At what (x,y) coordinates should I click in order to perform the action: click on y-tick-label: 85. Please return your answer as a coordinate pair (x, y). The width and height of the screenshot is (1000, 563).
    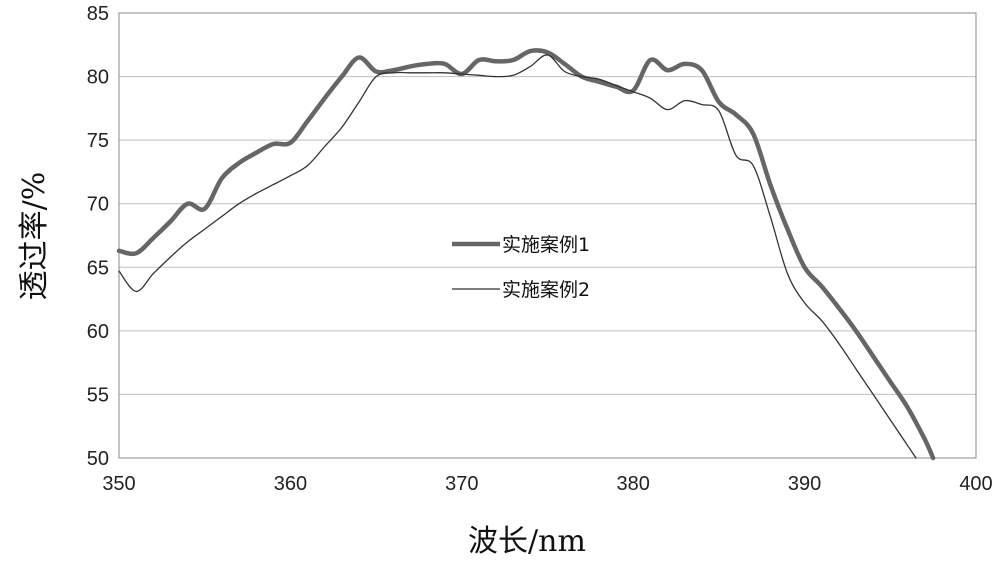
    Looking at the image, I should click on (98, 14).